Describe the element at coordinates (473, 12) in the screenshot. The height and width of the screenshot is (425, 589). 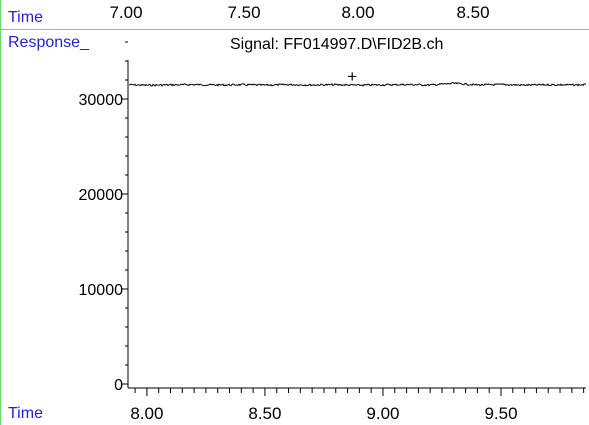
I see `top-tick-label: 8.50` at that location.